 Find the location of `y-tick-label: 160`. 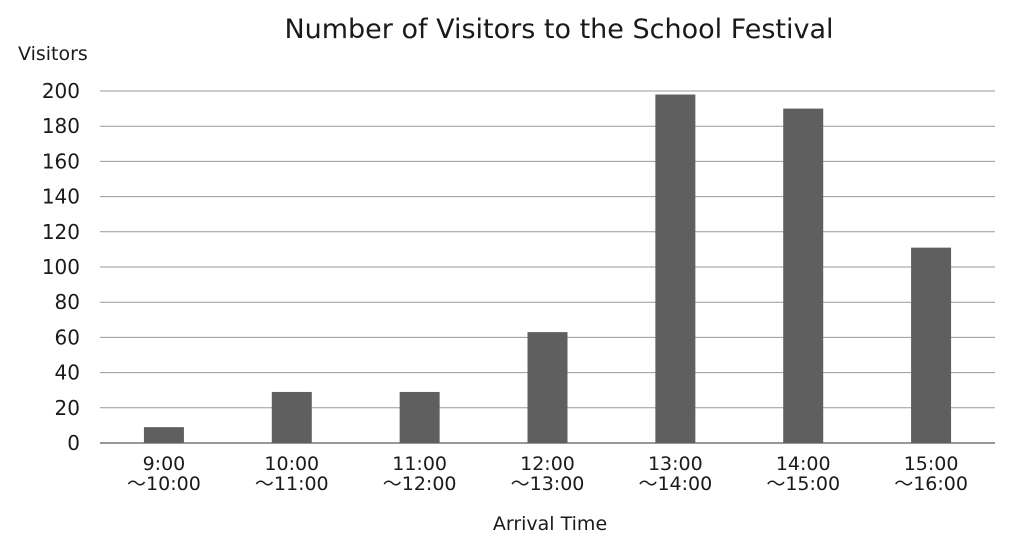

y-tick-label: 160 is located at coordinates (61, 161).